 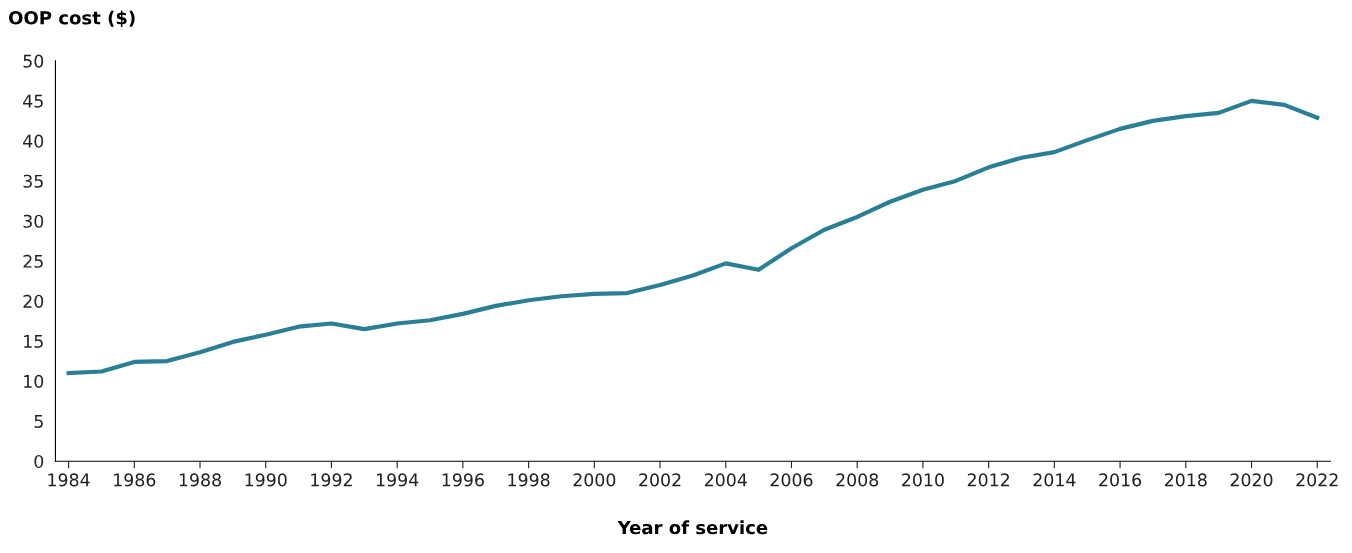 I want to click on y-tick-label: 0, so click(x=39, y=461).